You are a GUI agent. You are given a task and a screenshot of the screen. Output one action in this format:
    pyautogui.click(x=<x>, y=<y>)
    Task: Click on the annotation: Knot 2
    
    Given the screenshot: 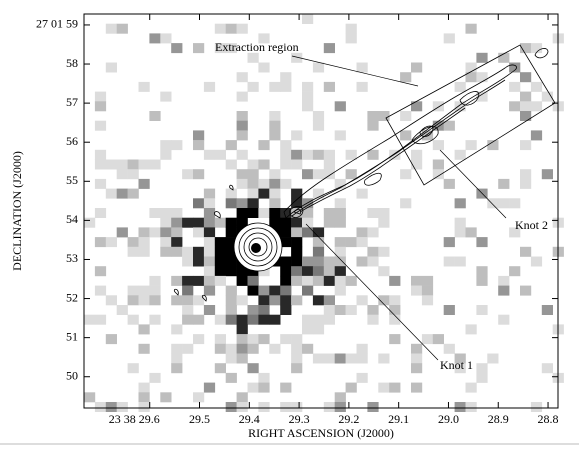 What is the action you would take?
    pyautogui.click(x=531, y=225)
    